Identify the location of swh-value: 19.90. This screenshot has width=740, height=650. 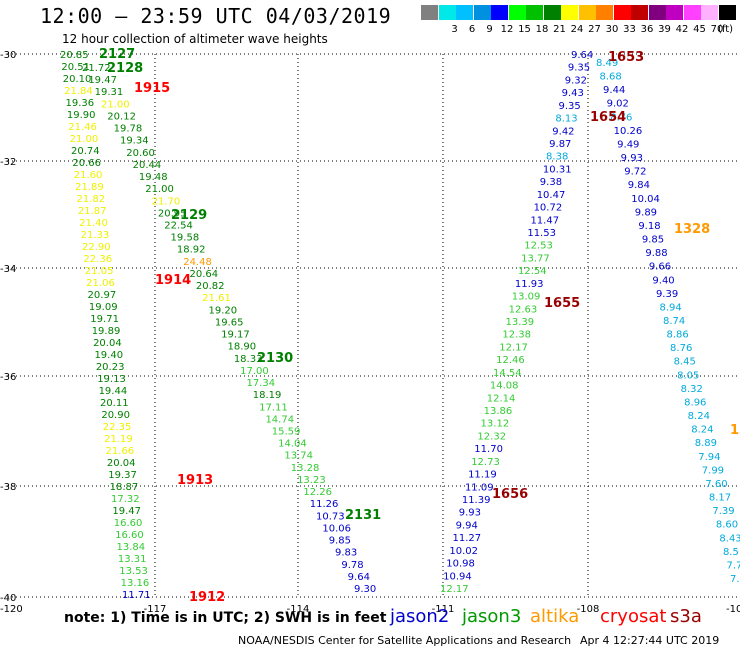
(81, 115).